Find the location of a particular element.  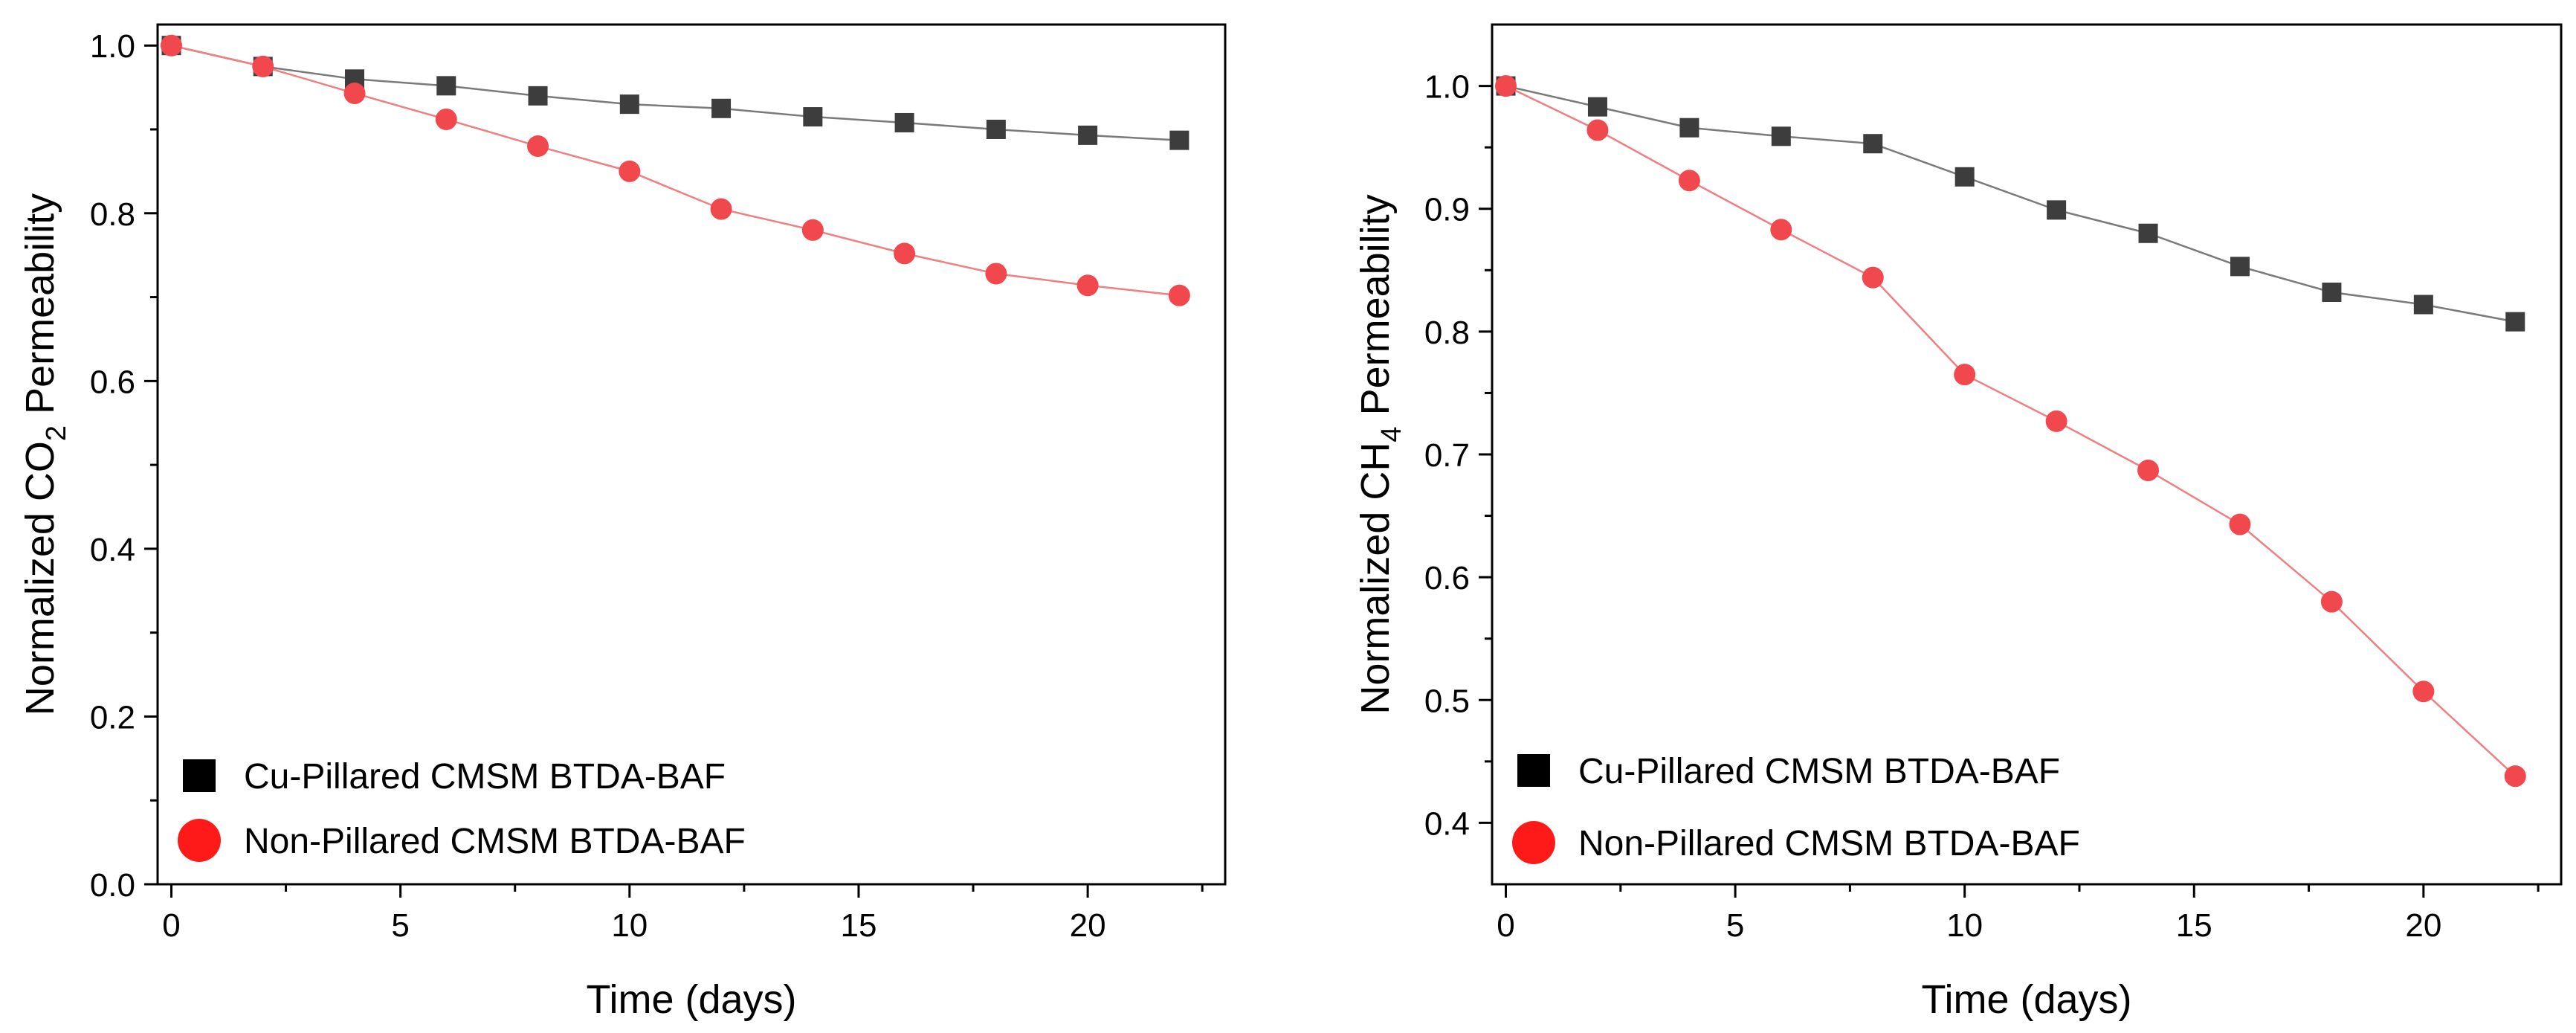

y-axis-title-subscript: 2 is located at coordinates (56, 433).